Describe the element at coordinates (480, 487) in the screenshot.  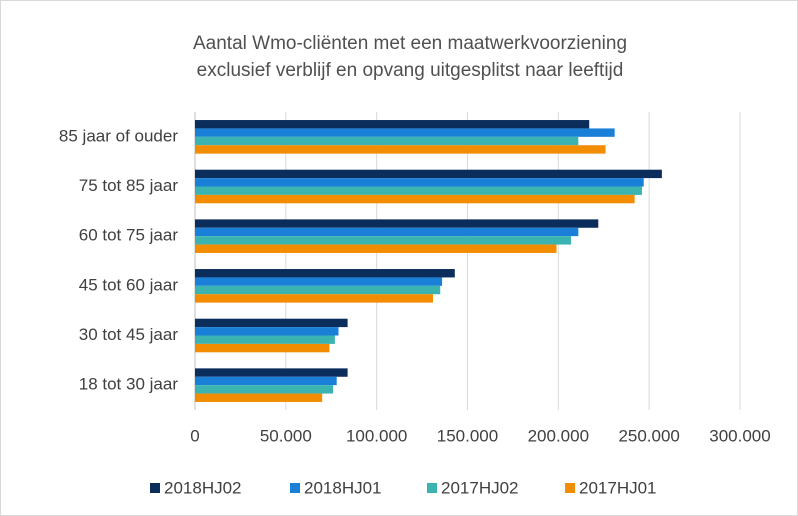
I see `legend-label: 2017HJ02` at that location.